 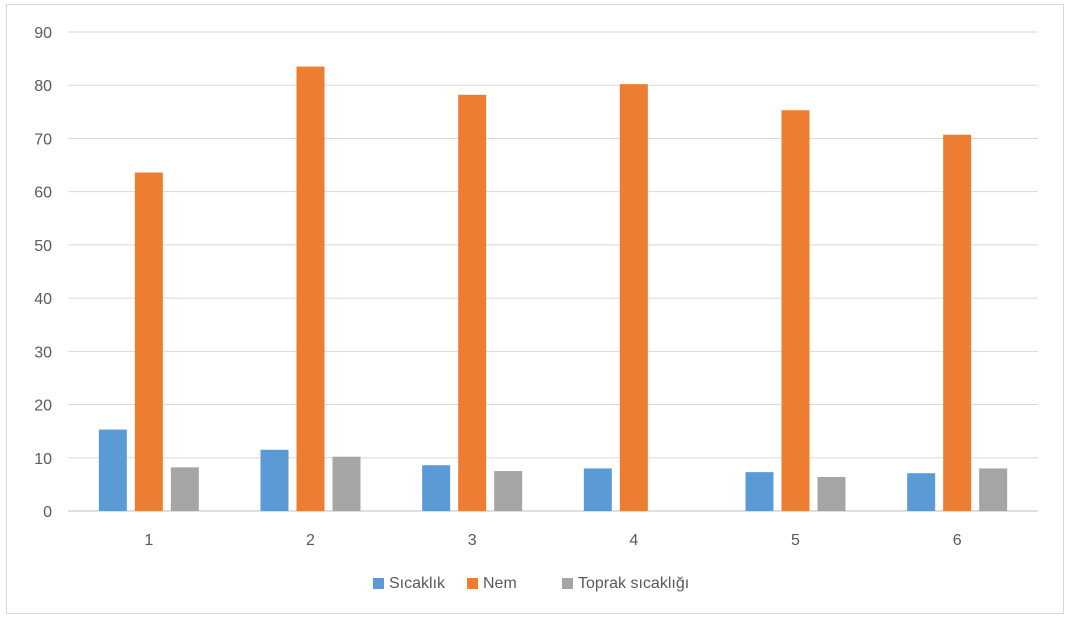 I want to click on y-tick-label: 80, so click(x=43, y=86).